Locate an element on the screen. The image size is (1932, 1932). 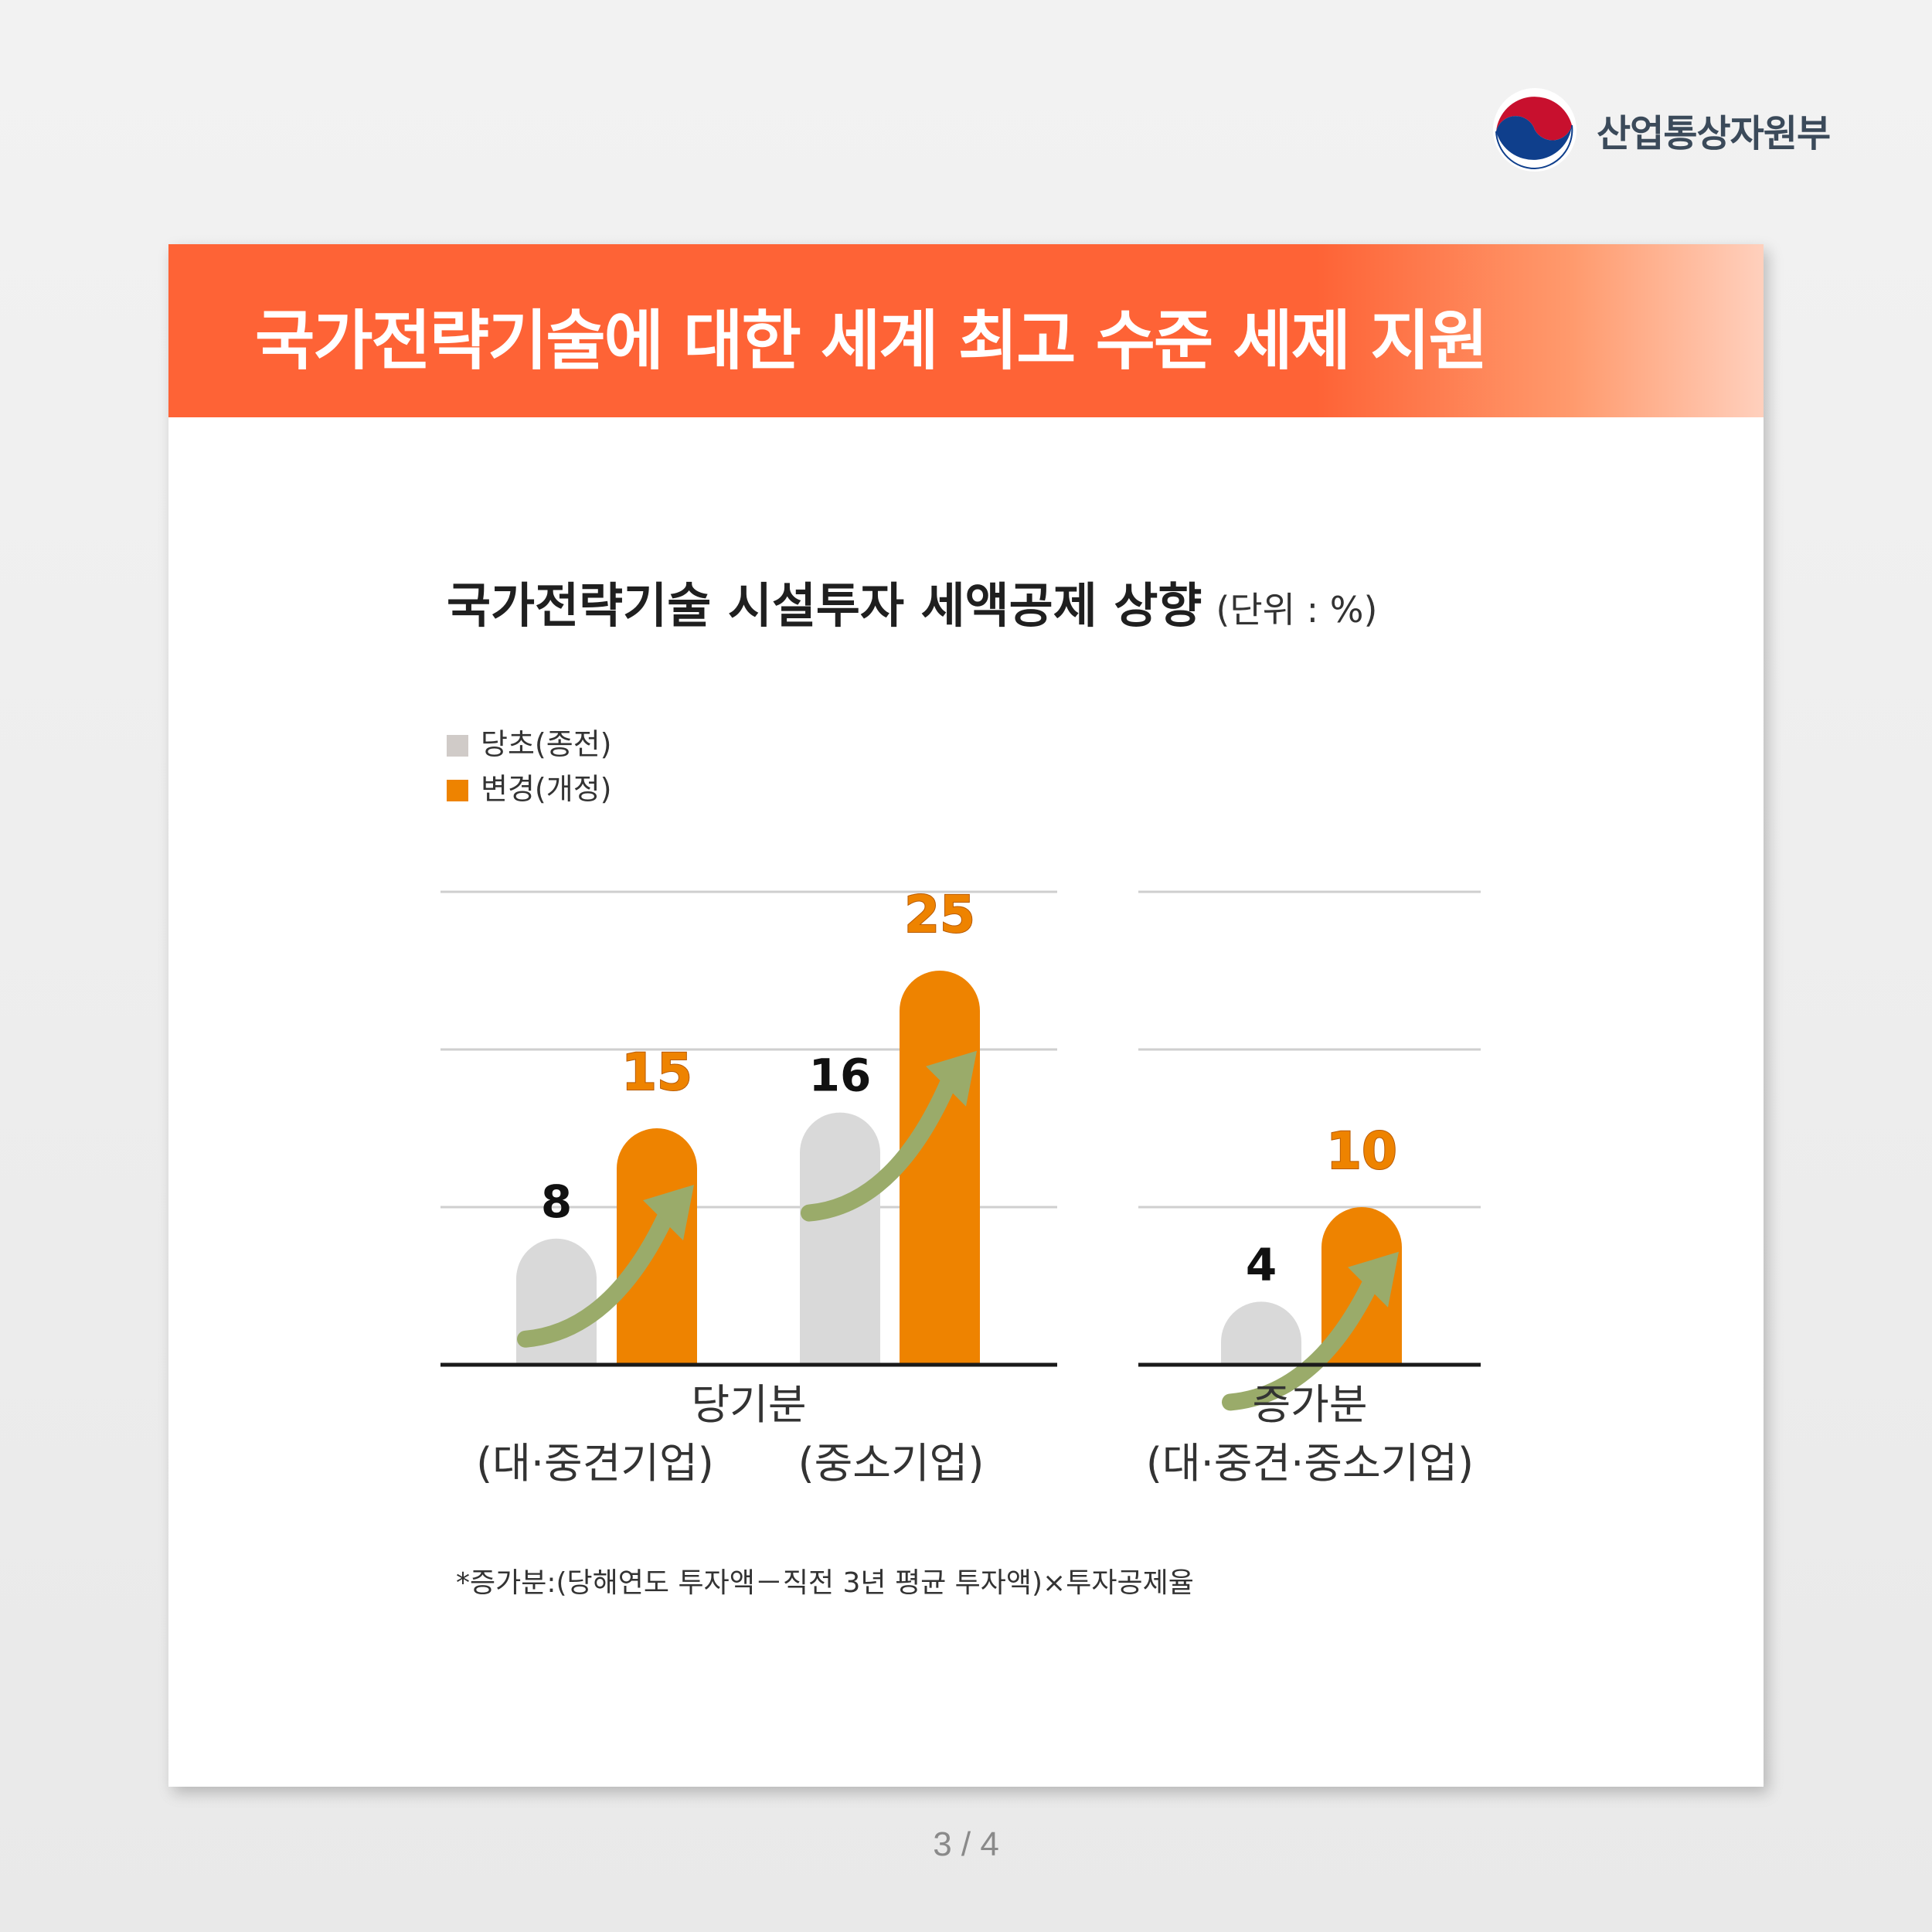
category-label: (중소기업) is located at coordinates (892, 1463).